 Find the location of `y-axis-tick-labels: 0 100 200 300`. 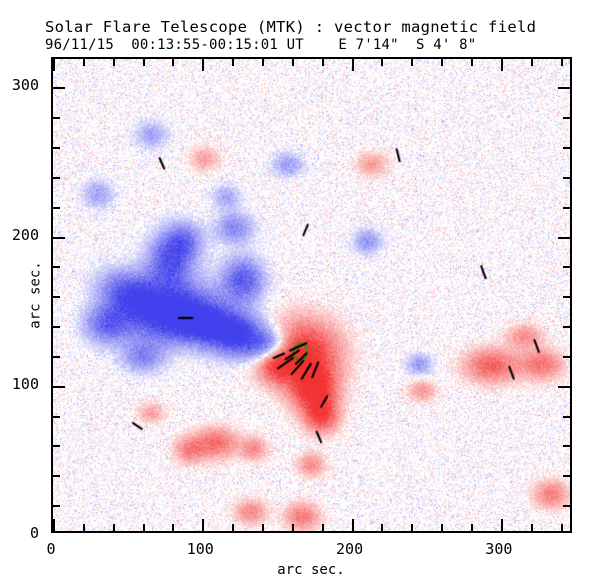

y-axis-tick-labels: 0 100 200 300 is located at coordinates (22, 292).